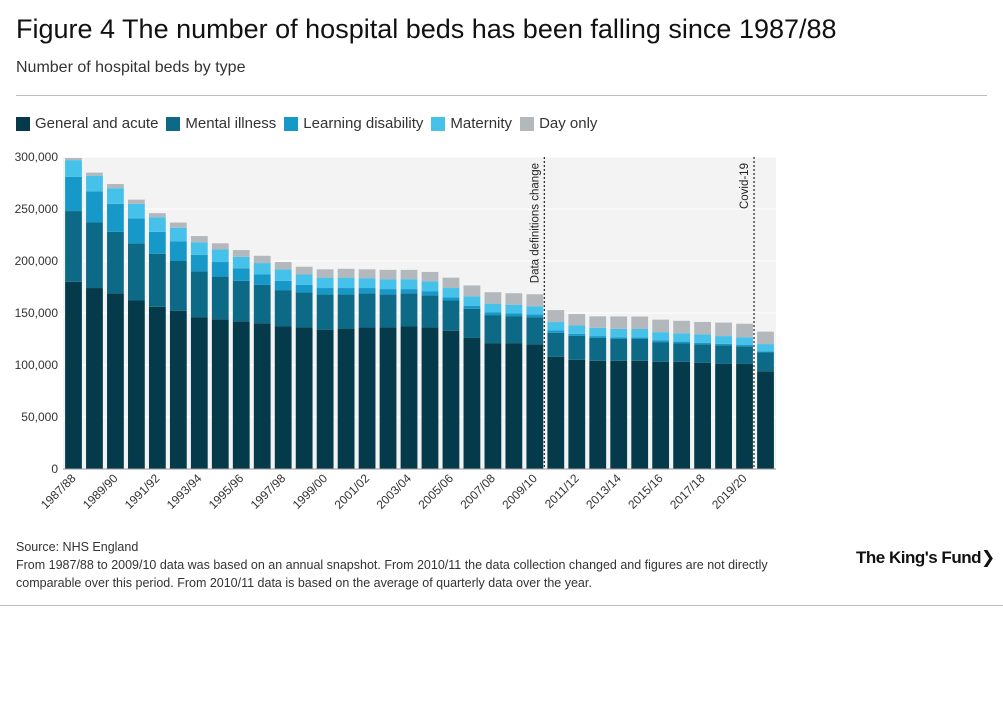 Image resolution: width=1003 pixels, height=725 pixels. Describe the element at coordinates (77, 547) in the screenshot. I see `source-note: Source: NHS England` at that location.